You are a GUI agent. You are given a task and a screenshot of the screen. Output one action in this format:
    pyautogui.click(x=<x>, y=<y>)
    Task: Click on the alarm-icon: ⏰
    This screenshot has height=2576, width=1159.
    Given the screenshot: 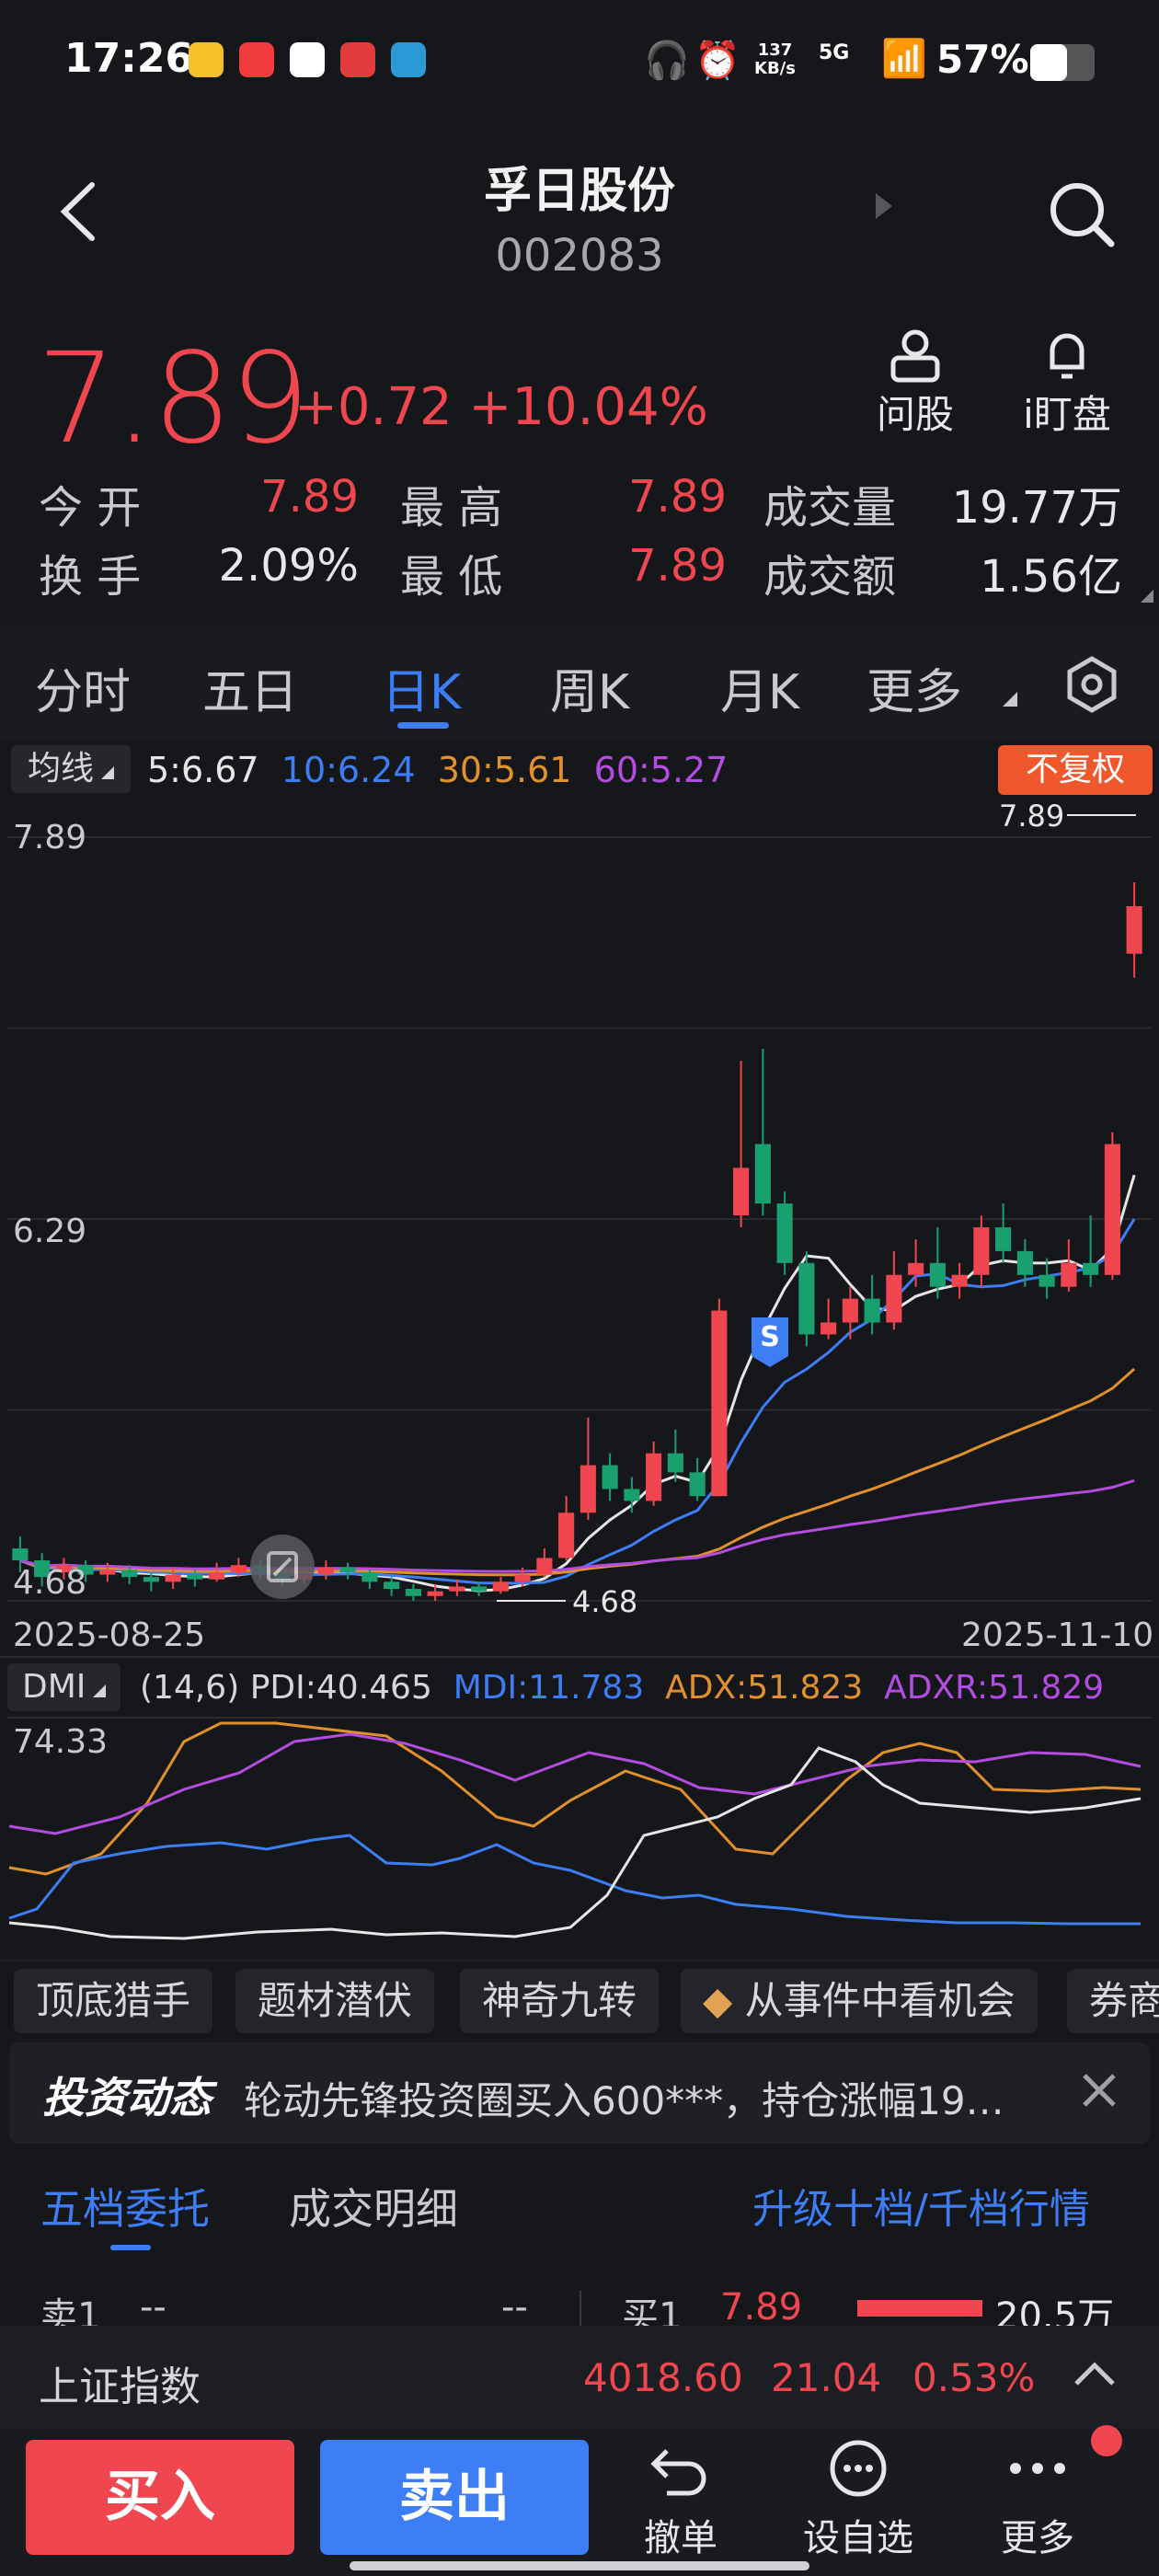 What is the action you would take?
    pyautogui.click(x=717, y=61)
    